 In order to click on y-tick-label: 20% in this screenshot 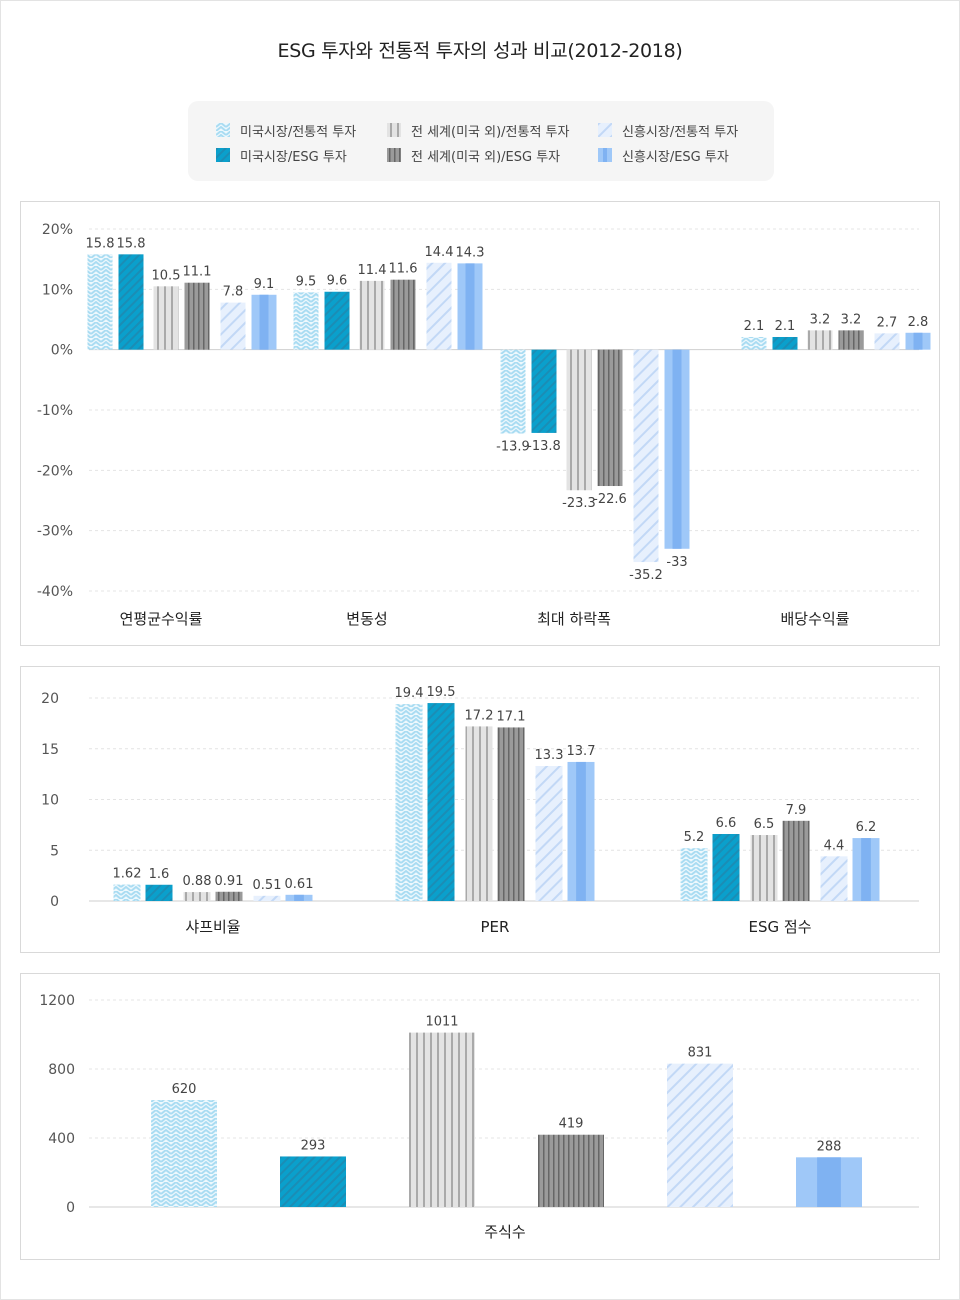, I will do `click(57, 230)`.